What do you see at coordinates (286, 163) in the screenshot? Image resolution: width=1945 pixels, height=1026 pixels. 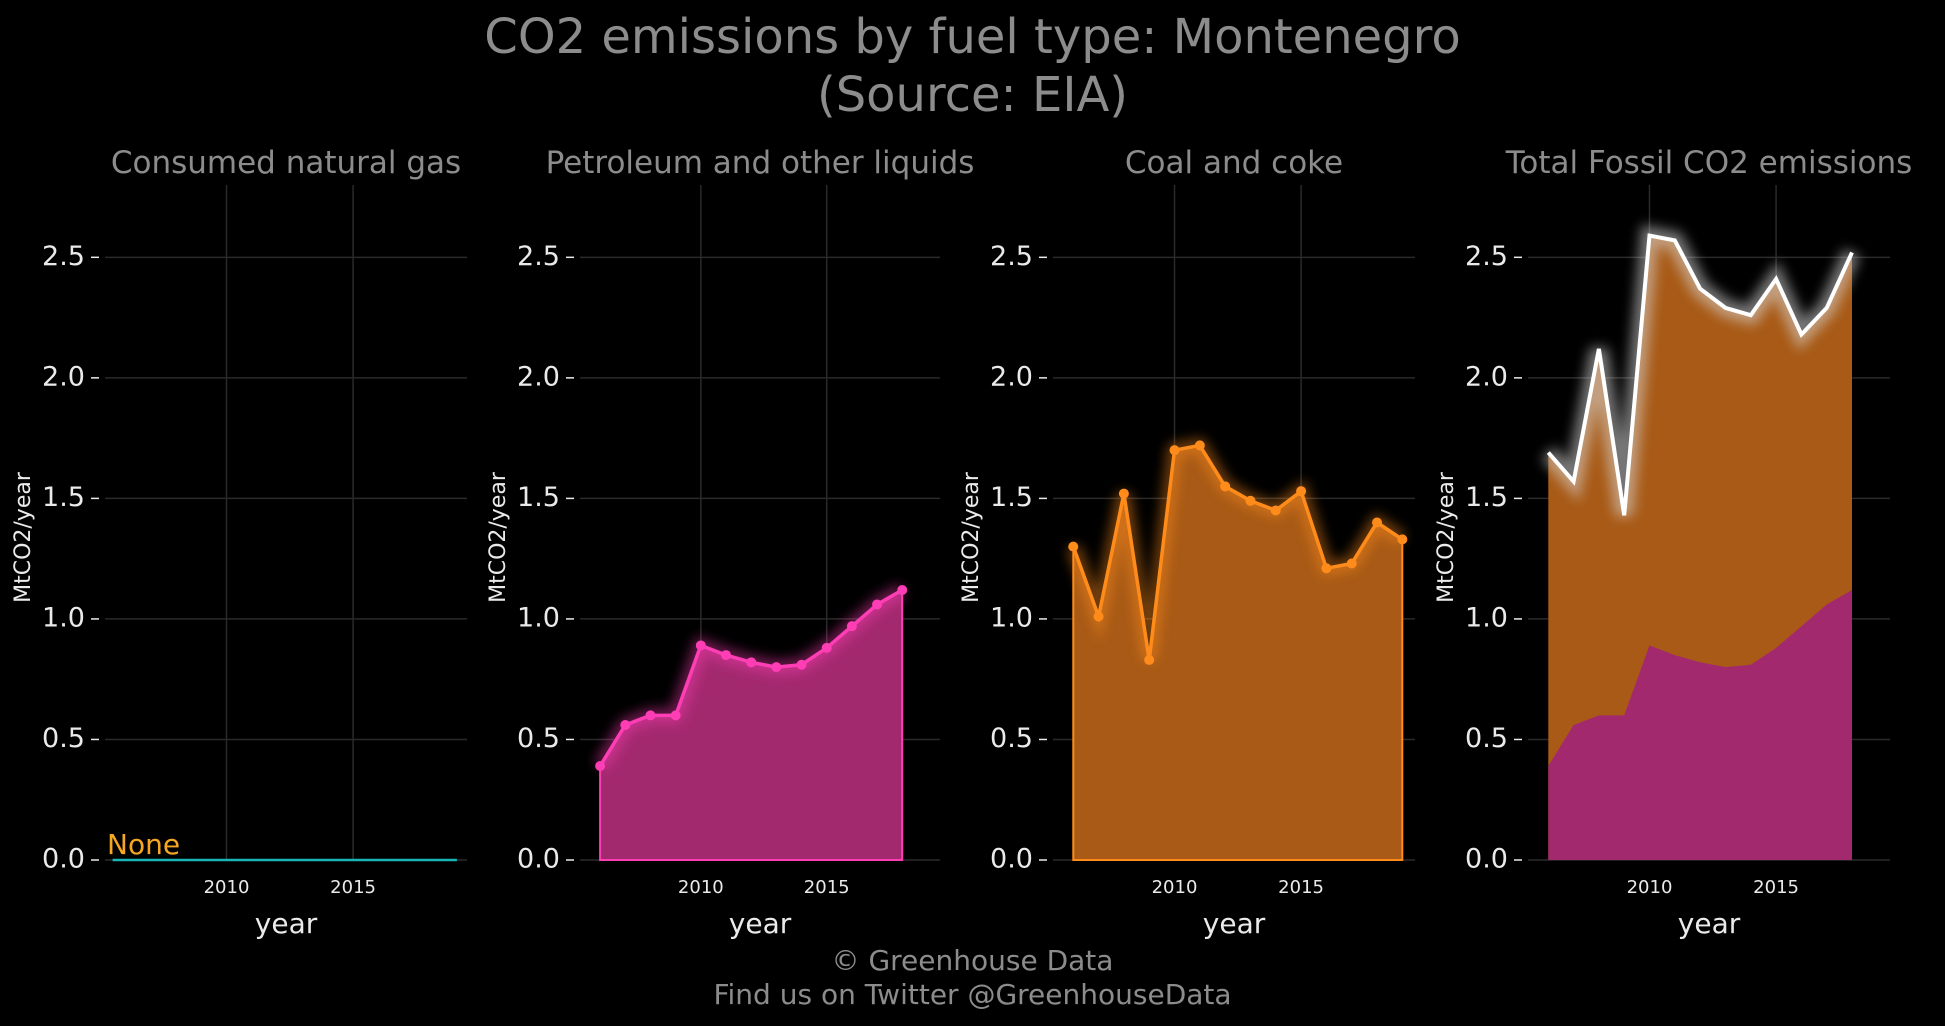 I see `panel-title-natural-gas: Consumed natural gas` at bounding box center [286, 163].